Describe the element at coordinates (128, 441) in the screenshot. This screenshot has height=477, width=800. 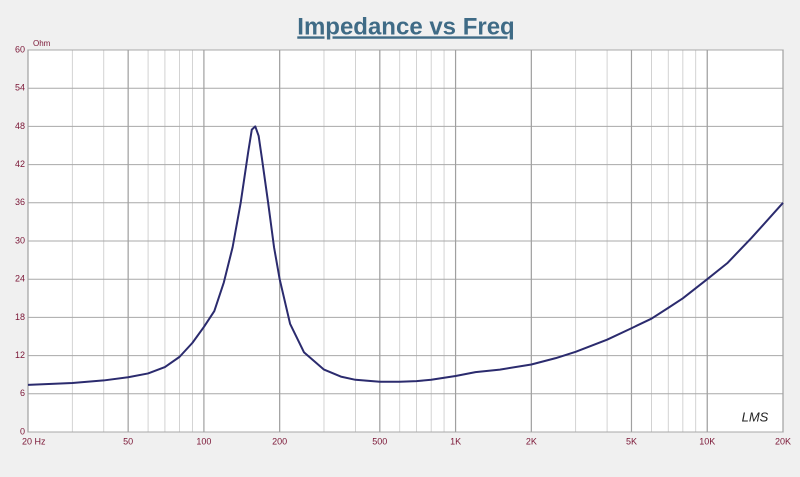
I see `x-tick-label: 50` at that location.